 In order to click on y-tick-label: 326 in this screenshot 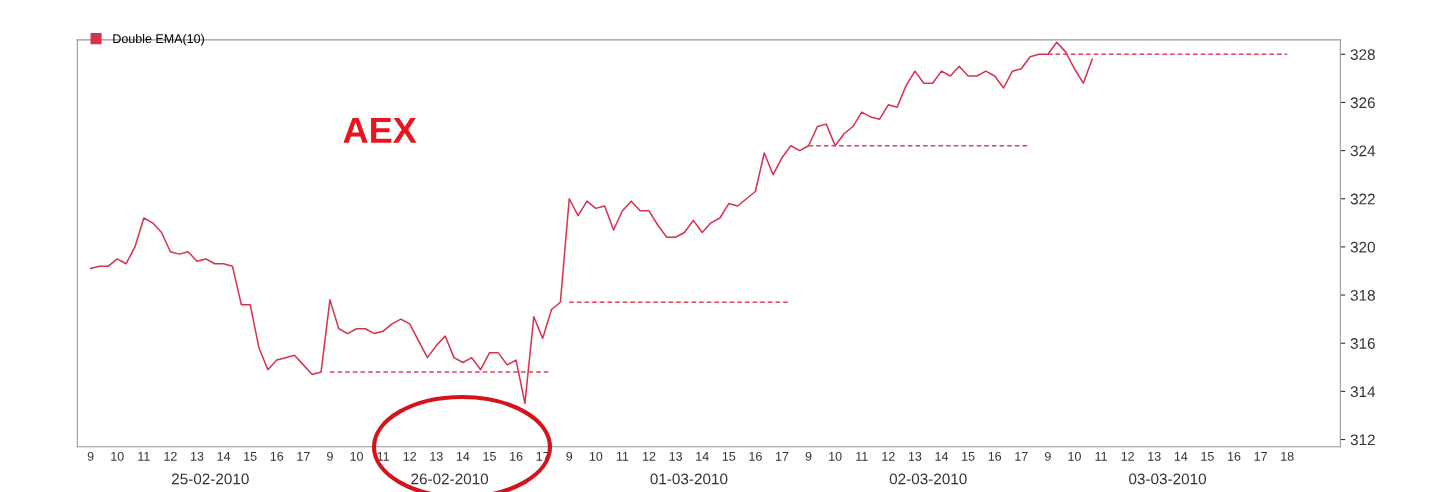, I will do `click(1362, 103)`.